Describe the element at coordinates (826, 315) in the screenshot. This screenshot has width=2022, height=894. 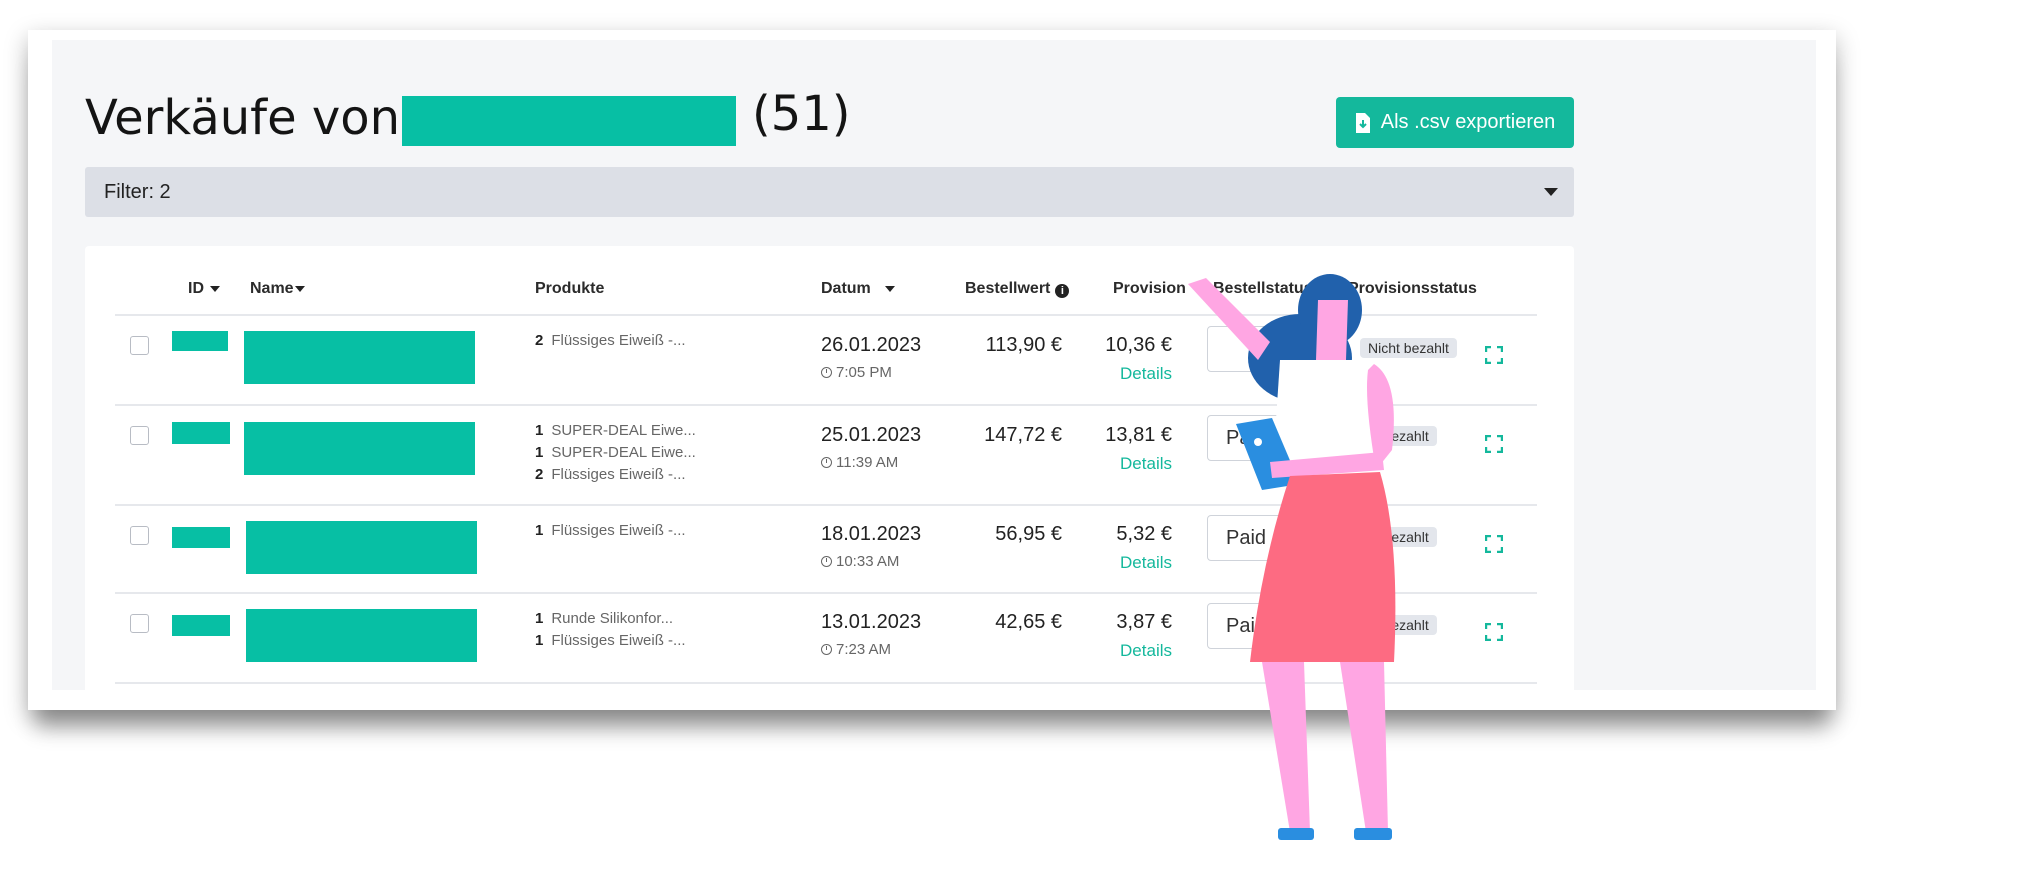
I see `header-divider` at that location.